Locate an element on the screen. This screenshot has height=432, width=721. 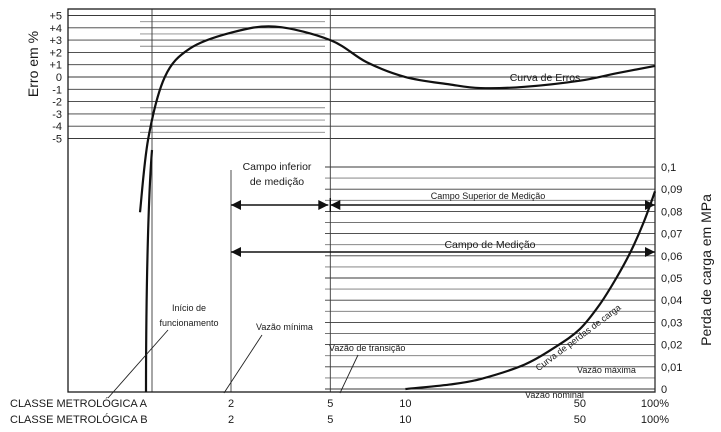
pressure-tick-label: 0,09 is located at coordinates (671, 190).